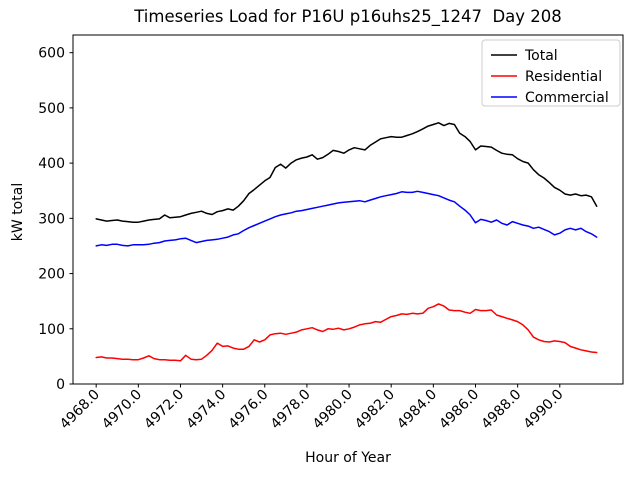 Image resolution: width=640 pixels, height=485 pixels. Describe the element at coordinates (51, 109) in the screenshot. I see `y-tick-label: 500` at that location.